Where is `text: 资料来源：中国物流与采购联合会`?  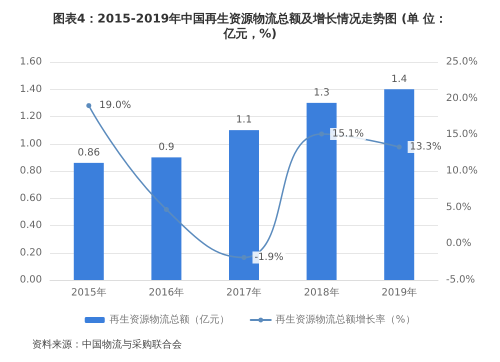 text: 资料来源：中国物流与采购联合会 is located at coordinates (107, 344).